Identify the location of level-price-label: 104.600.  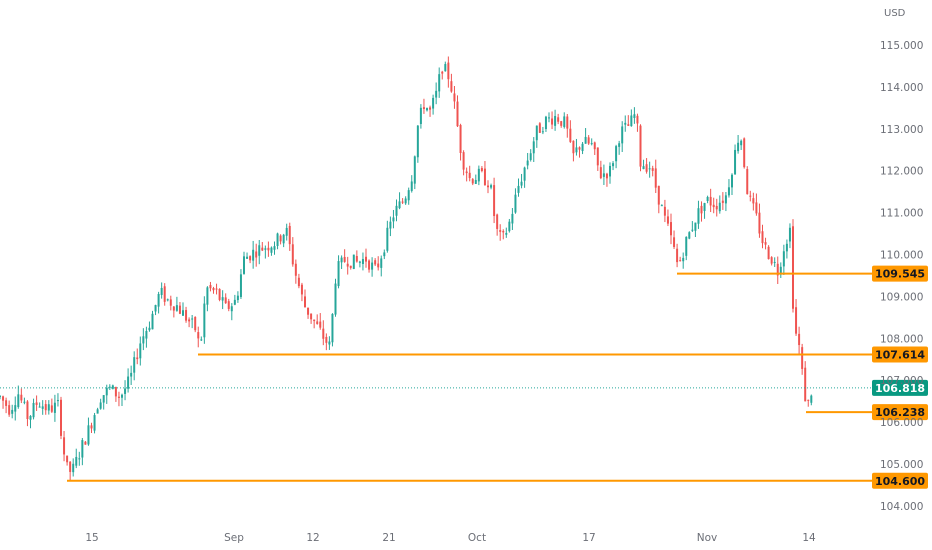
(900, 481).